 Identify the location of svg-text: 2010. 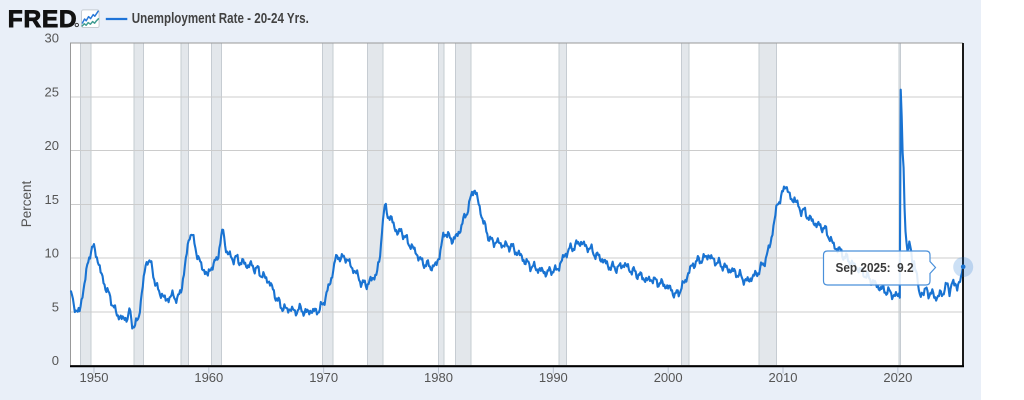
(783, 377).